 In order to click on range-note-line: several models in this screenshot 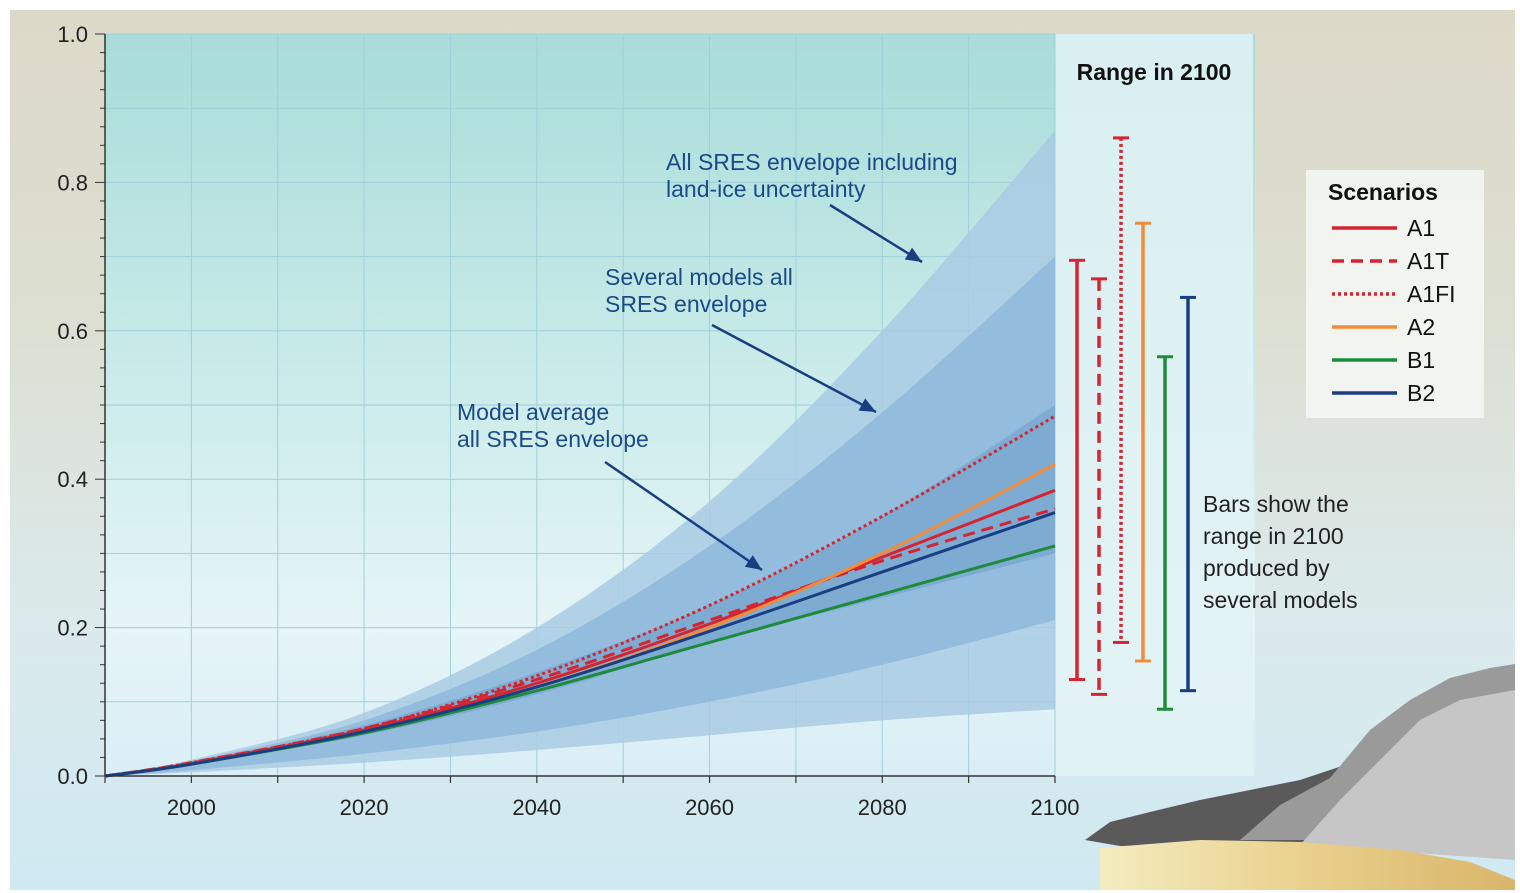, I will do `click(1280, 600)`.